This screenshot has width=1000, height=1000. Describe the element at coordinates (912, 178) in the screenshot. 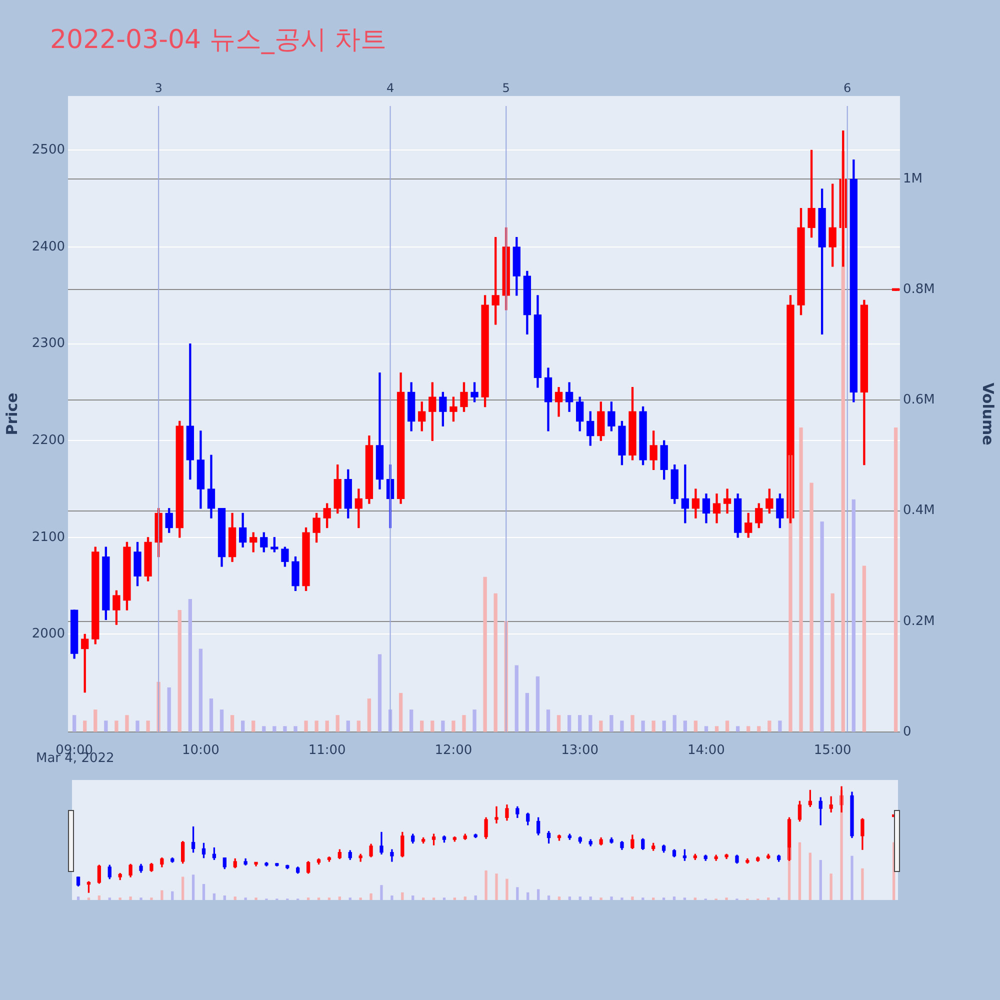

I see `y2-tick-label: 1M` at that location.